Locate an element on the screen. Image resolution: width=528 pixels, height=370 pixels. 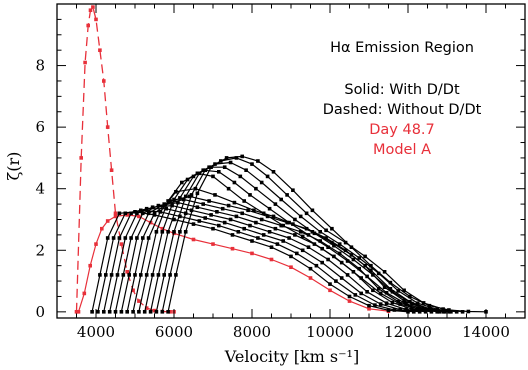
x-tick-label: 10000 is located at coordinates (330, 332).